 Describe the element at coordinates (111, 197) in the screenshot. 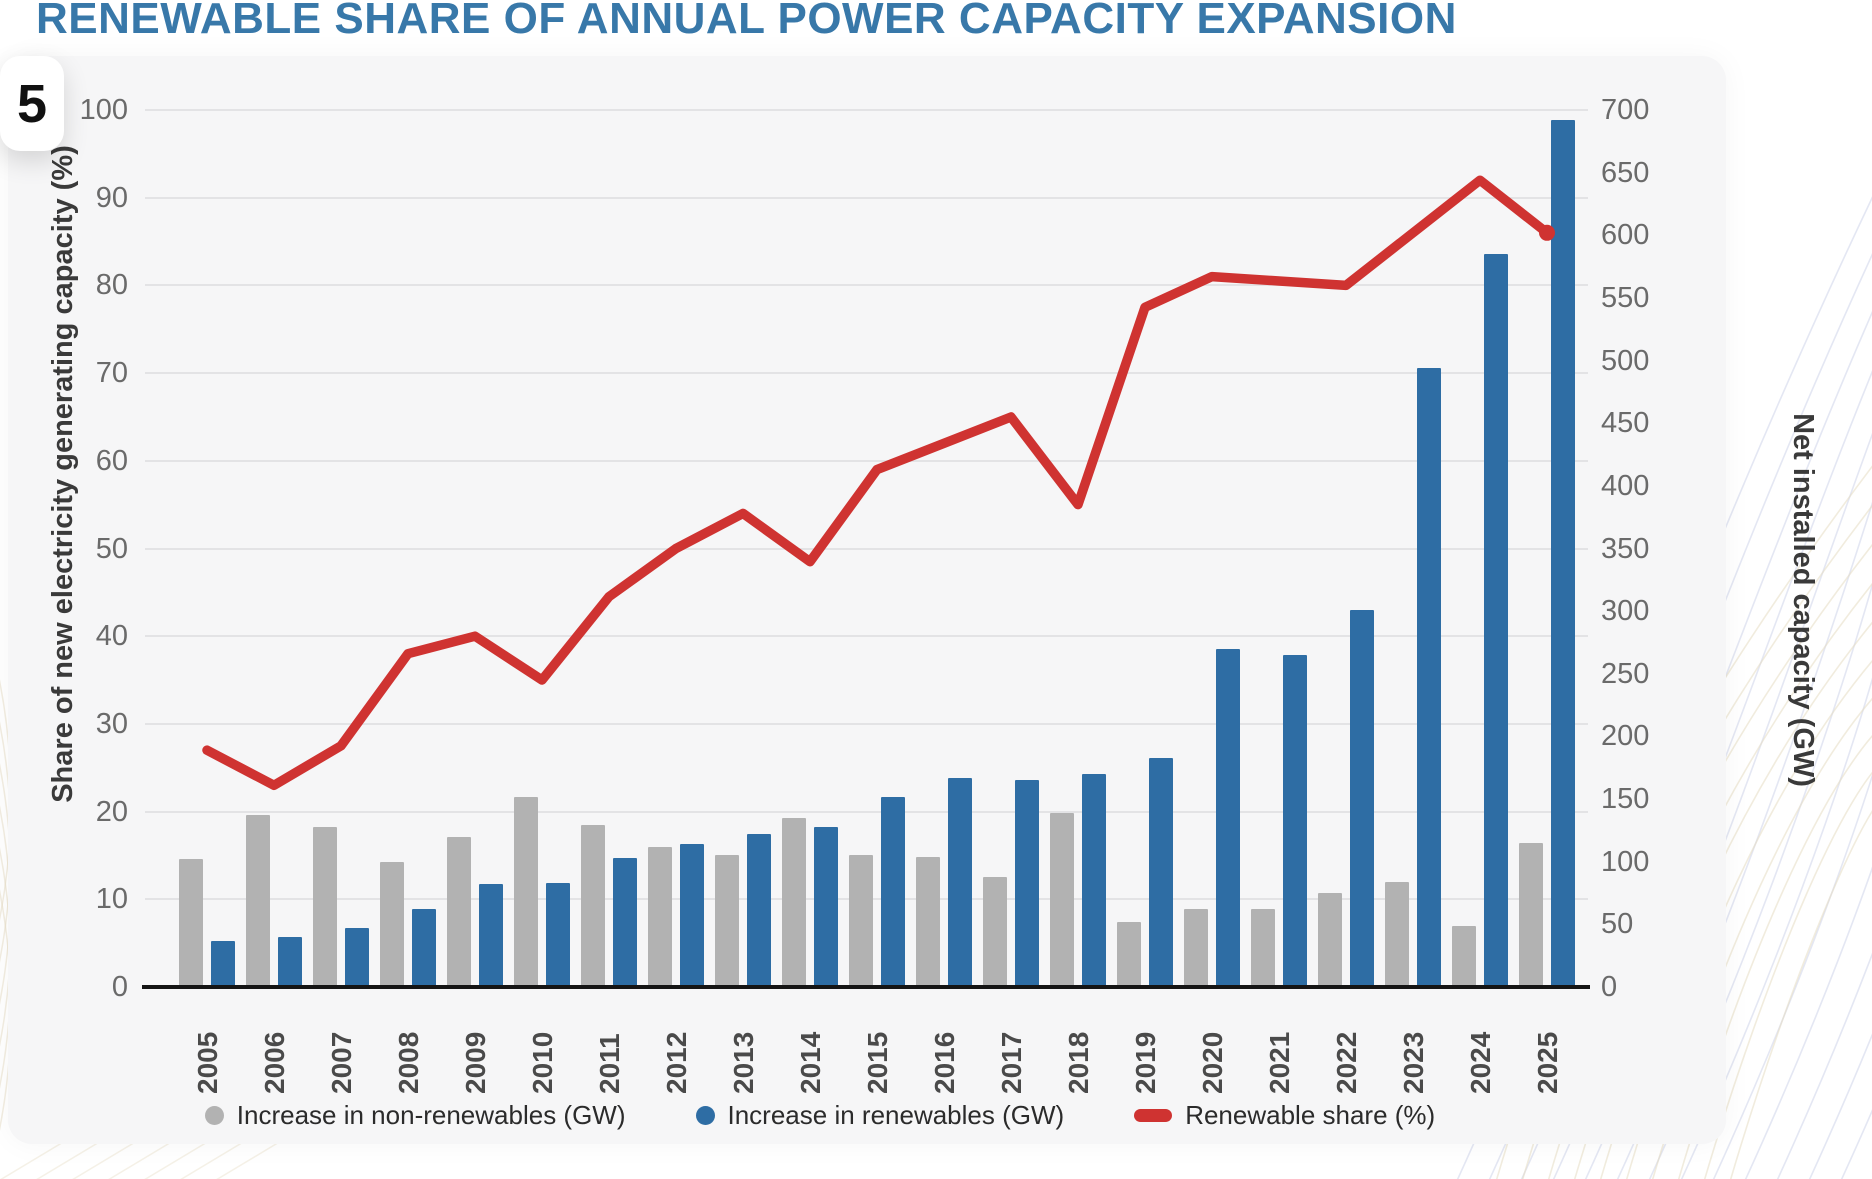

I see `left-axis-tick-label: 90` at that location.